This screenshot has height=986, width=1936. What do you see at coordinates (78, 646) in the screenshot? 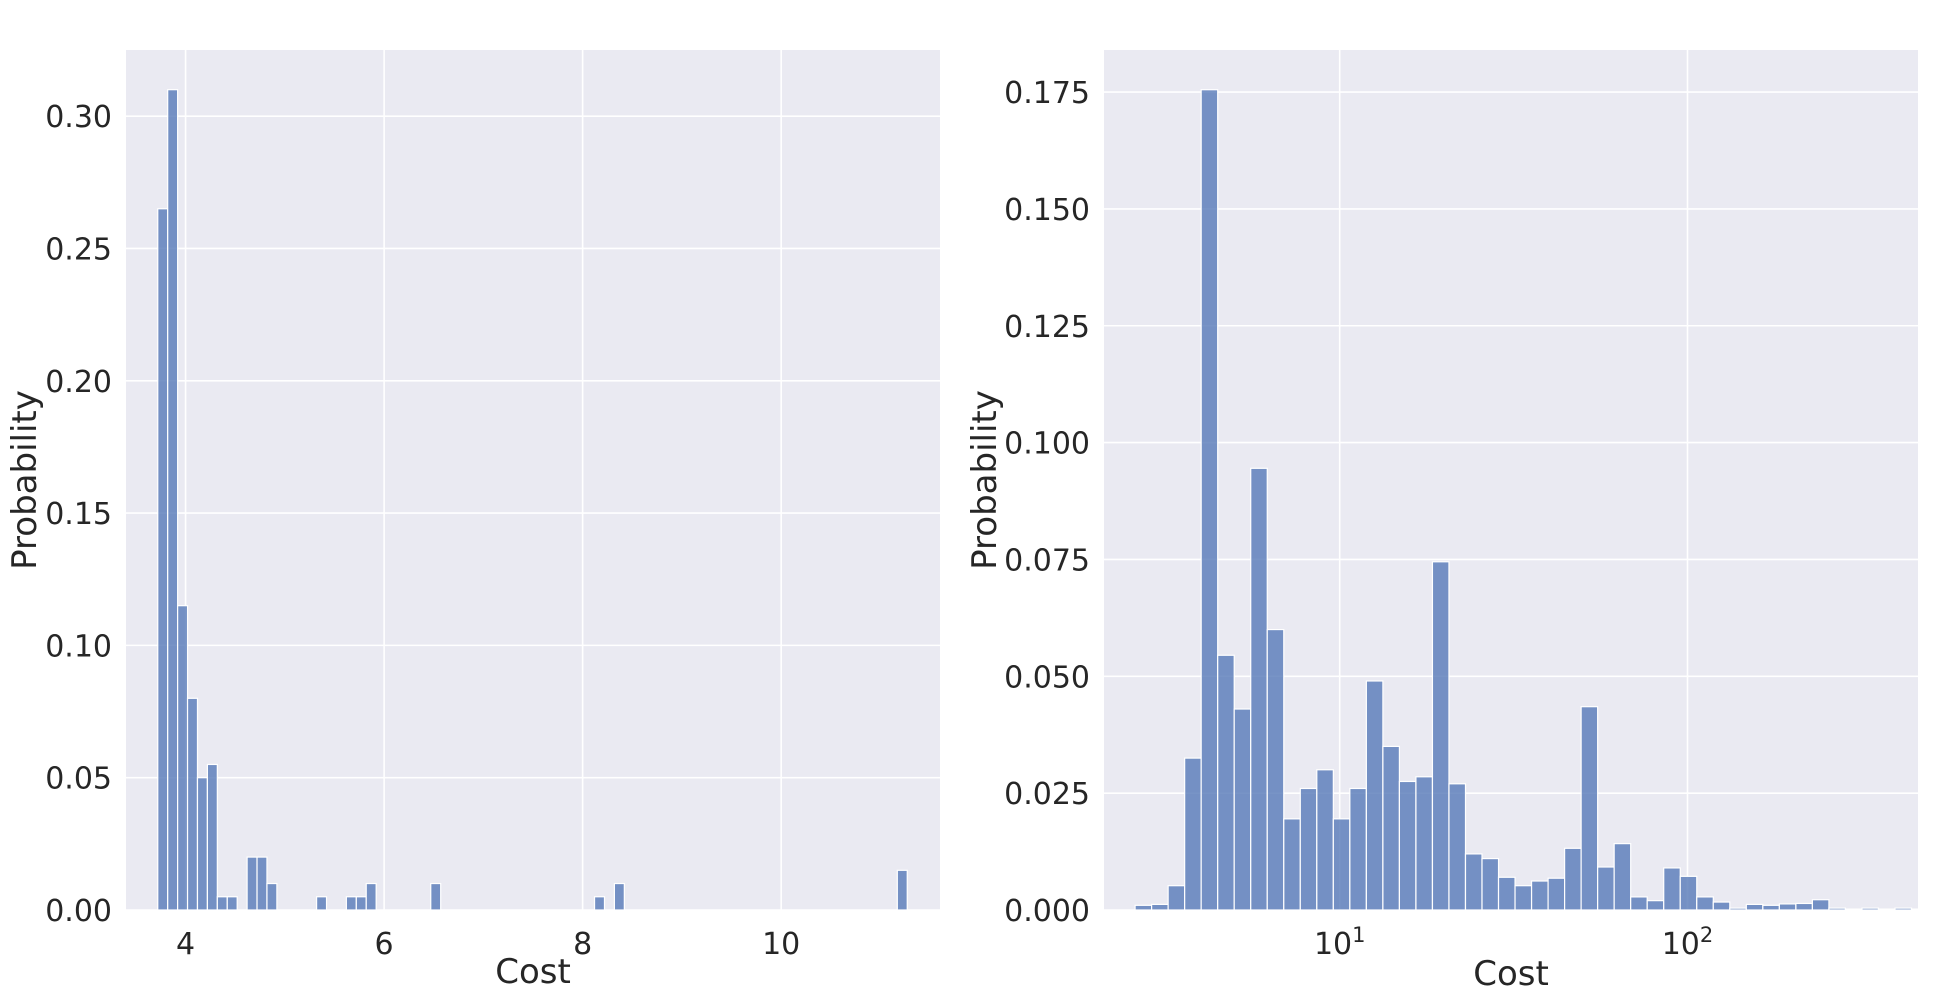
I see `left-y-tick-label: 0.10` at bounding box center [78, 646].